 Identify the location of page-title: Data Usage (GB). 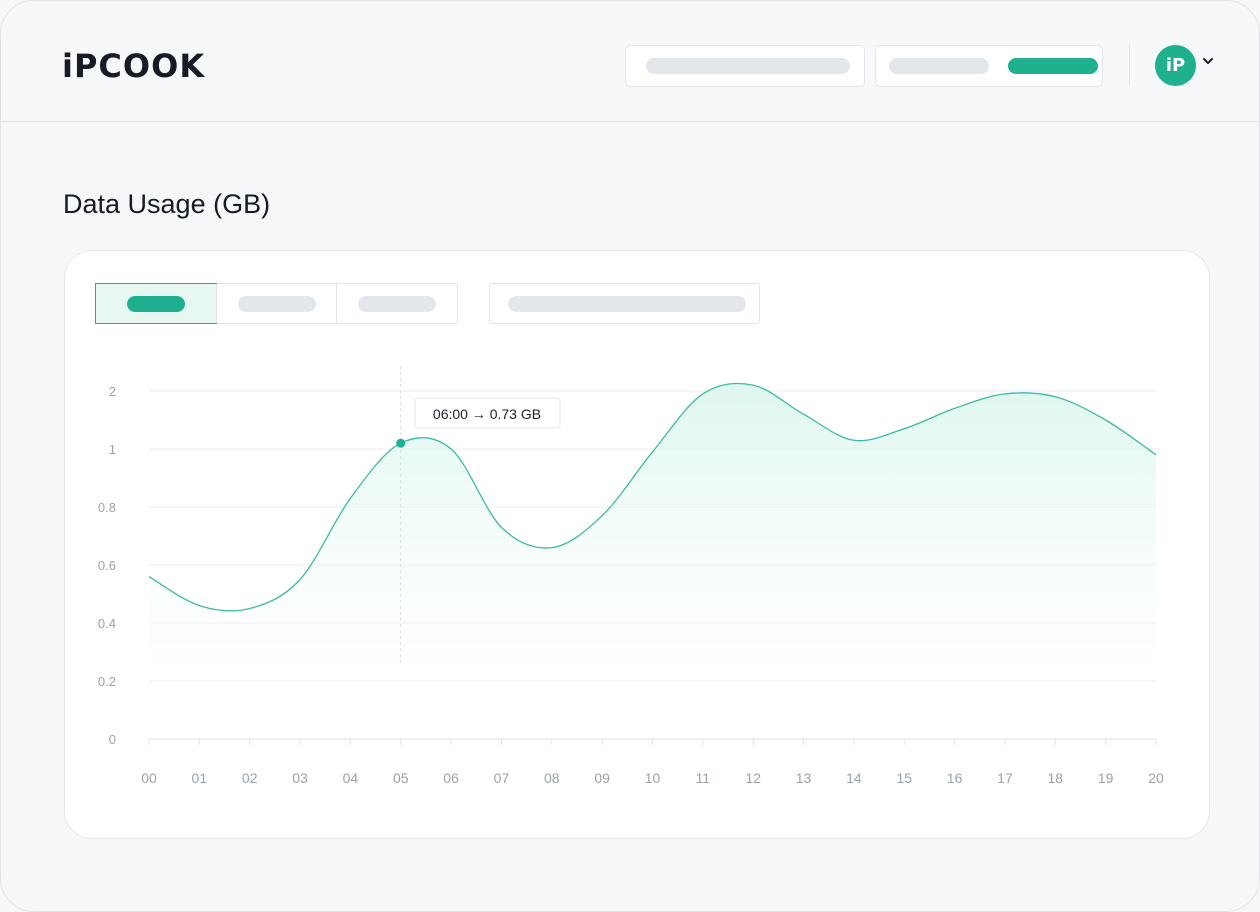
(167, 204).